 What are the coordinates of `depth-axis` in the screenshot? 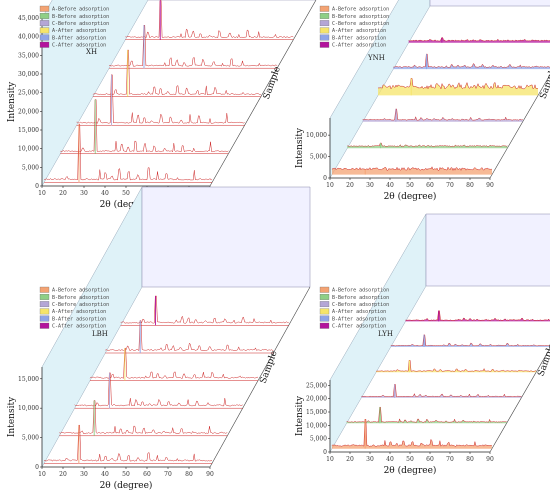 It's located at (263, 93).